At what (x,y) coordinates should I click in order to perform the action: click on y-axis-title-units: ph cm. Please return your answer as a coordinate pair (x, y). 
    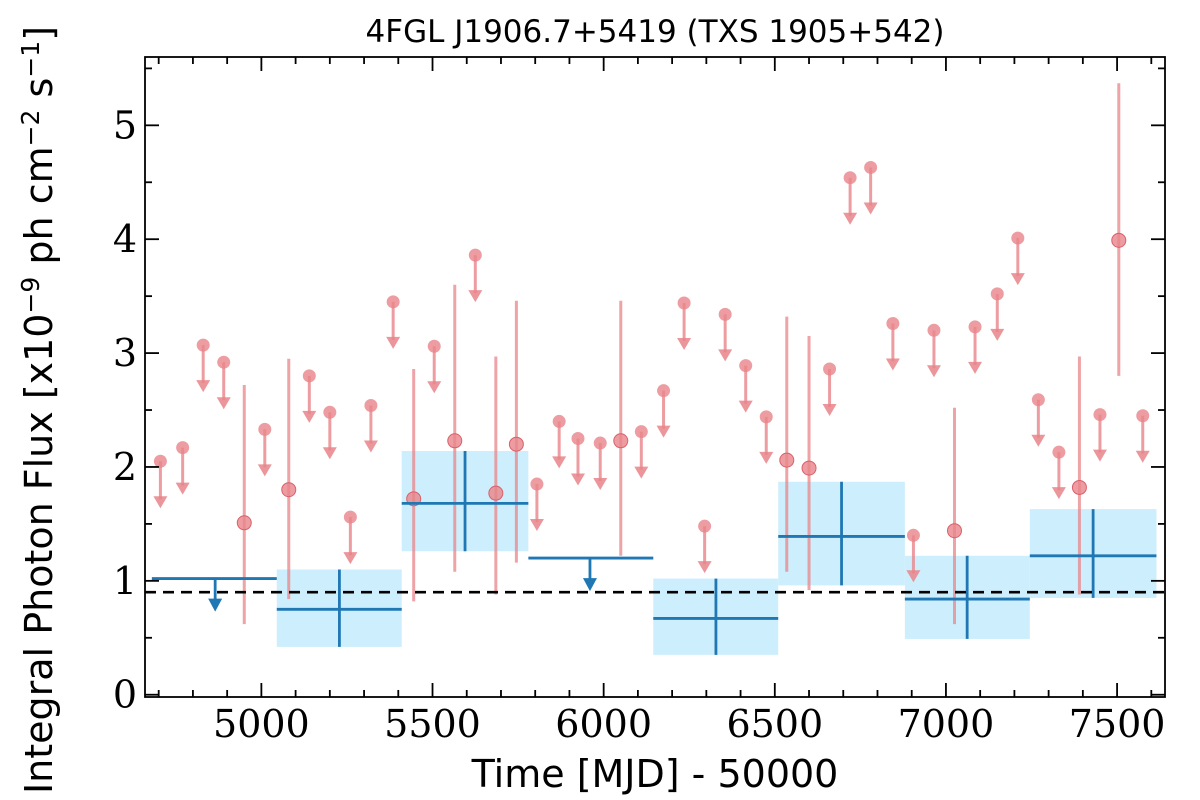
    Looking at the image, I should click on (39, 211).